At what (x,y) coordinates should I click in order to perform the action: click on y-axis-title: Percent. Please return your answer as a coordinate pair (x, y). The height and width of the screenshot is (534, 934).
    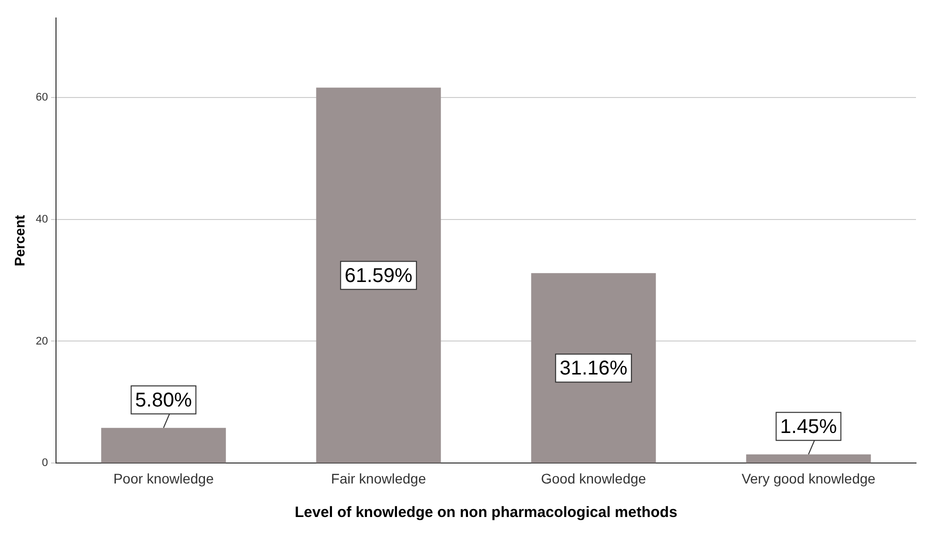
    Looking at the image, I should click on (19, 240).